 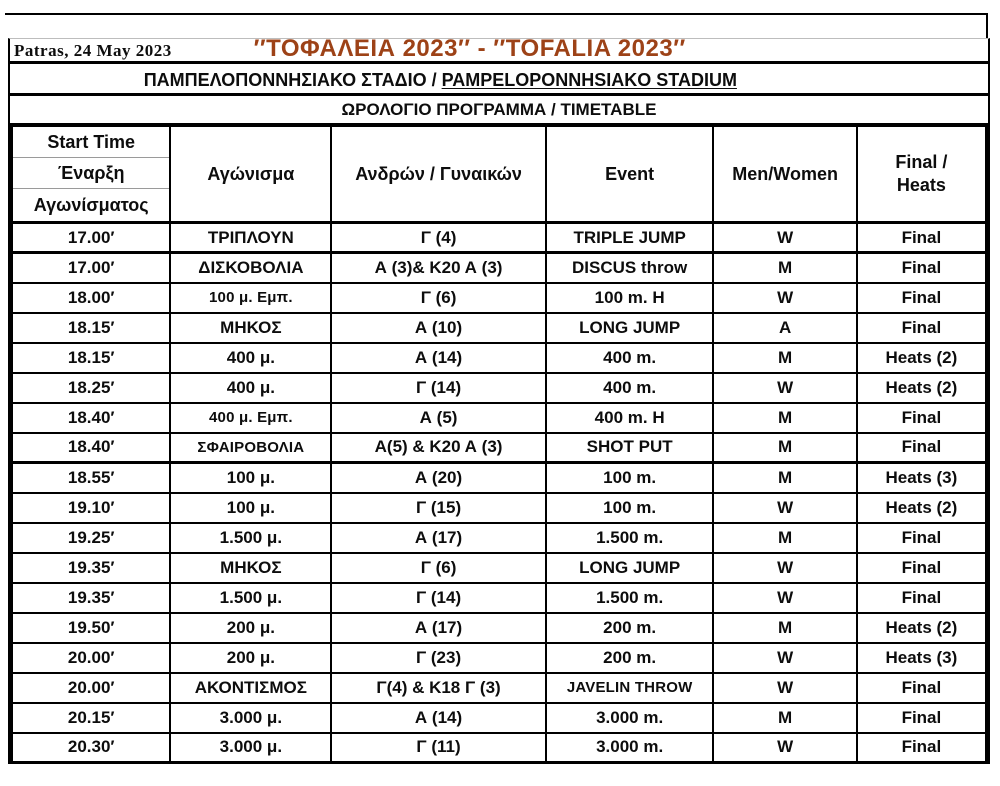 What do you see at coordinates (438, 687) in the screenshot?
I see `cell-entries: Γ(4) & Κ18 Γ (3)` at bounding box center [438, 687].